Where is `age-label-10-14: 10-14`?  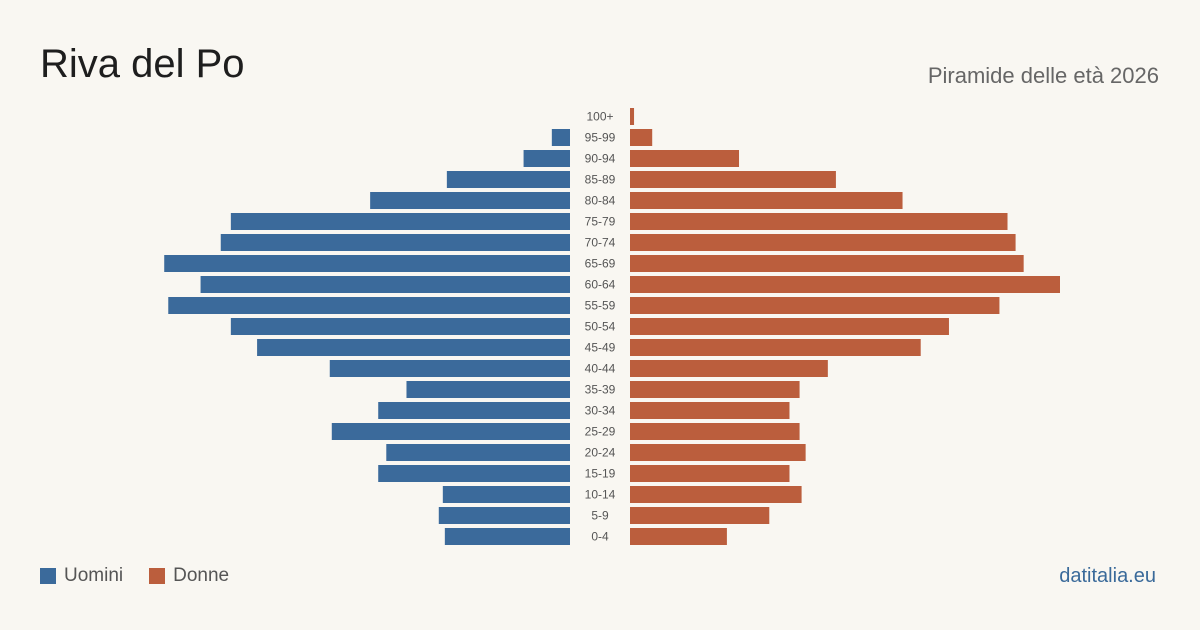
age-label-10-14: 10-14 is located at coordinates (600, 495).